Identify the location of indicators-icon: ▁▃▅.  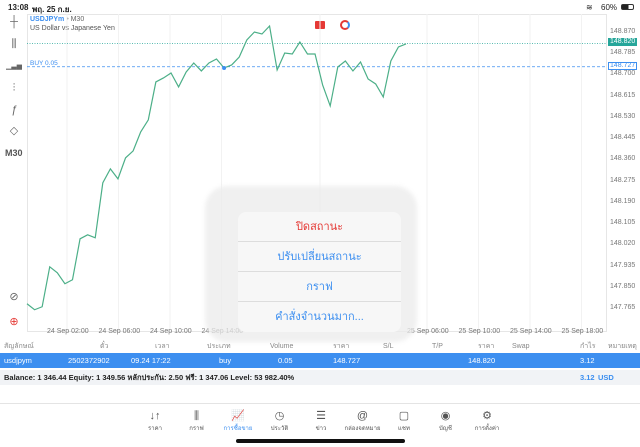
(14, 66).